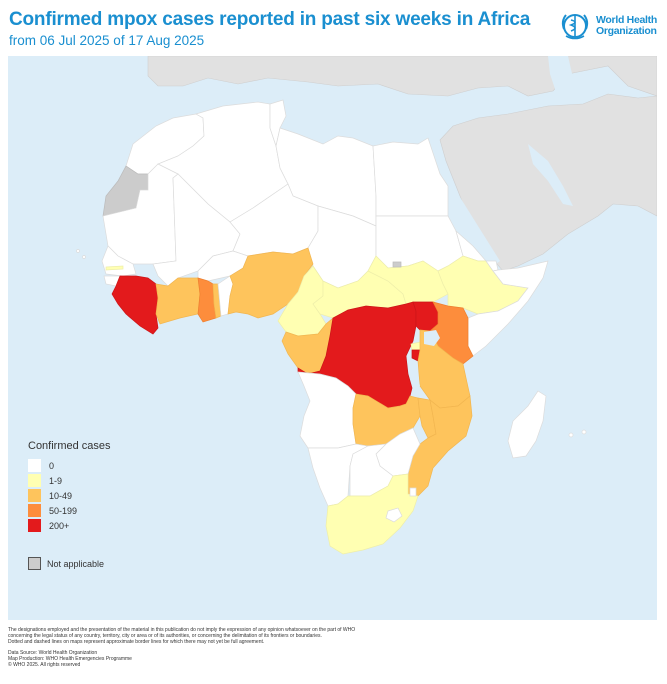 The height and width of the screenshot is (684, 667). What do you see at coordinates (44, 665) in the screenshot?
I see `credit-copyright: © WHO 2025. All rights reserved` at bounding box center [44, 665].